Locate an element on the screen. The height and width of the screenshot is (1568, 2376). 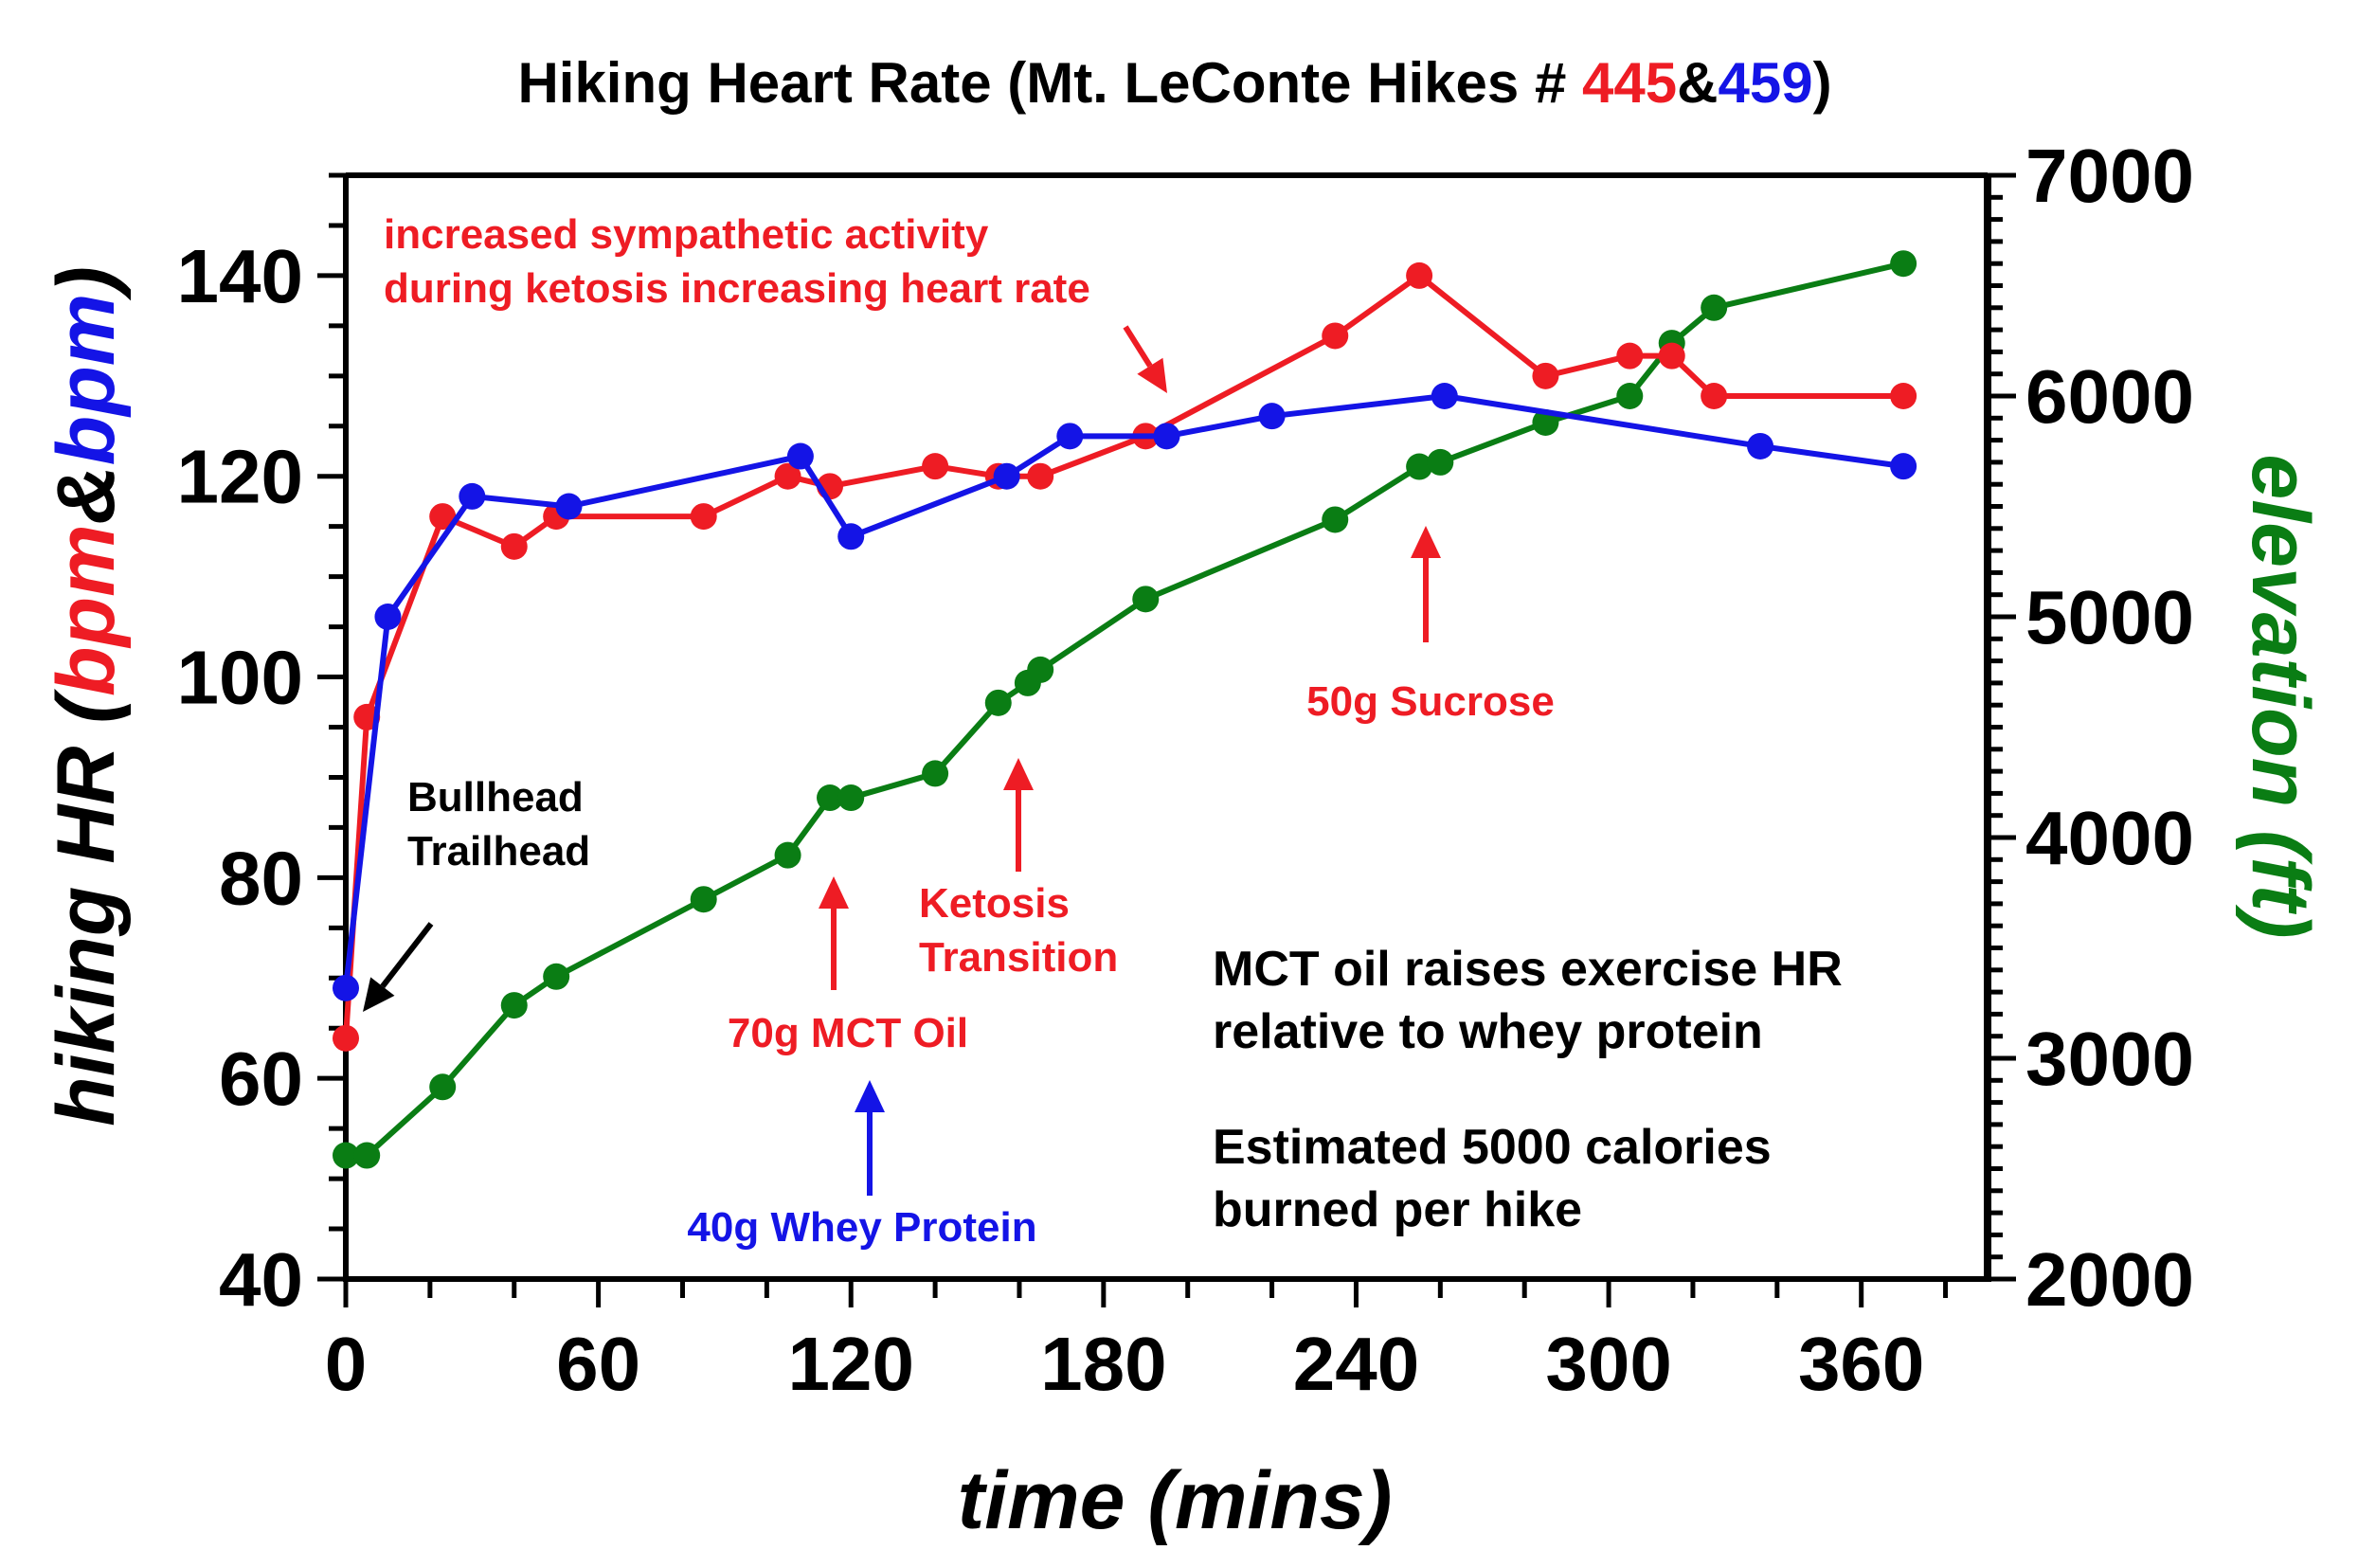
y-tick-label: 60 is located at coordinates (261, 1078).